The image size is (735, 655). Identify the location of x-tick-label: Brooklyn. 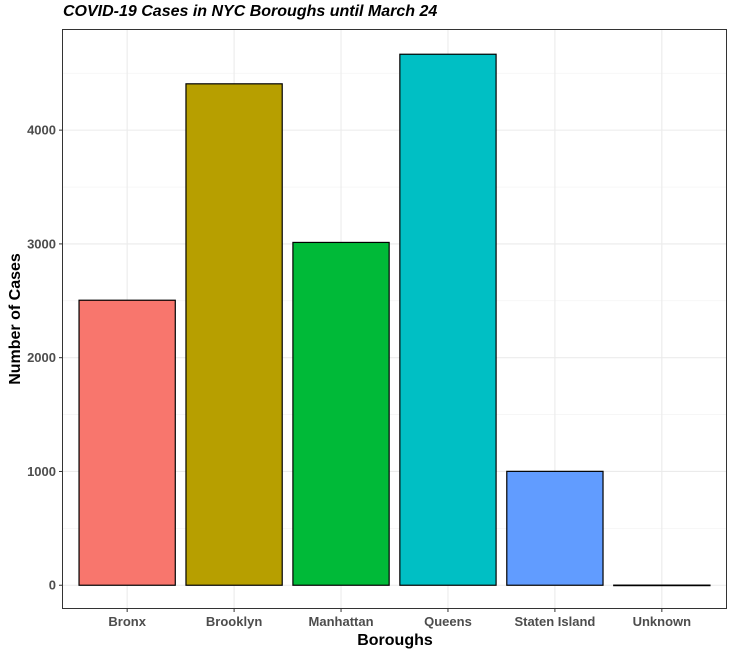
(234, 621).